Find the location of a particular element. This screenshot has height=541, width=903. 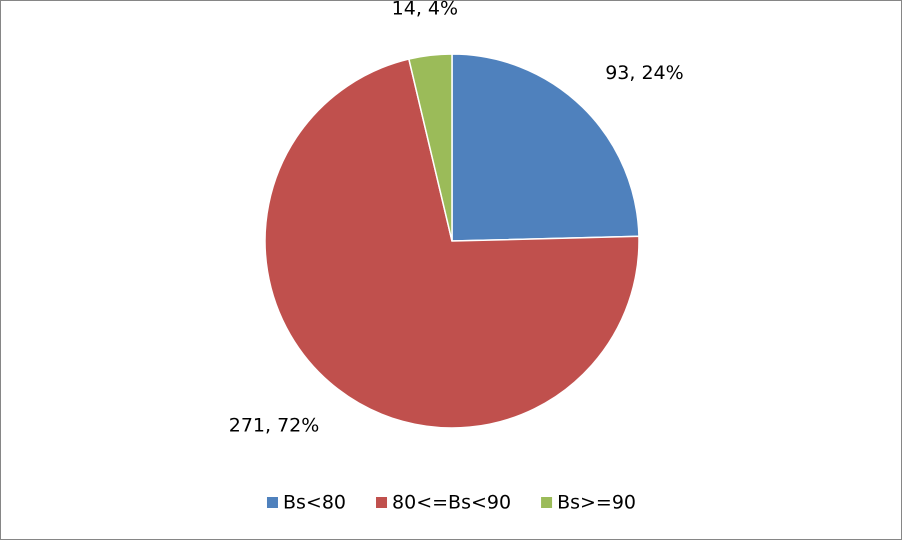

legend-label: Bs<80 is located at coordinates (314, 503).